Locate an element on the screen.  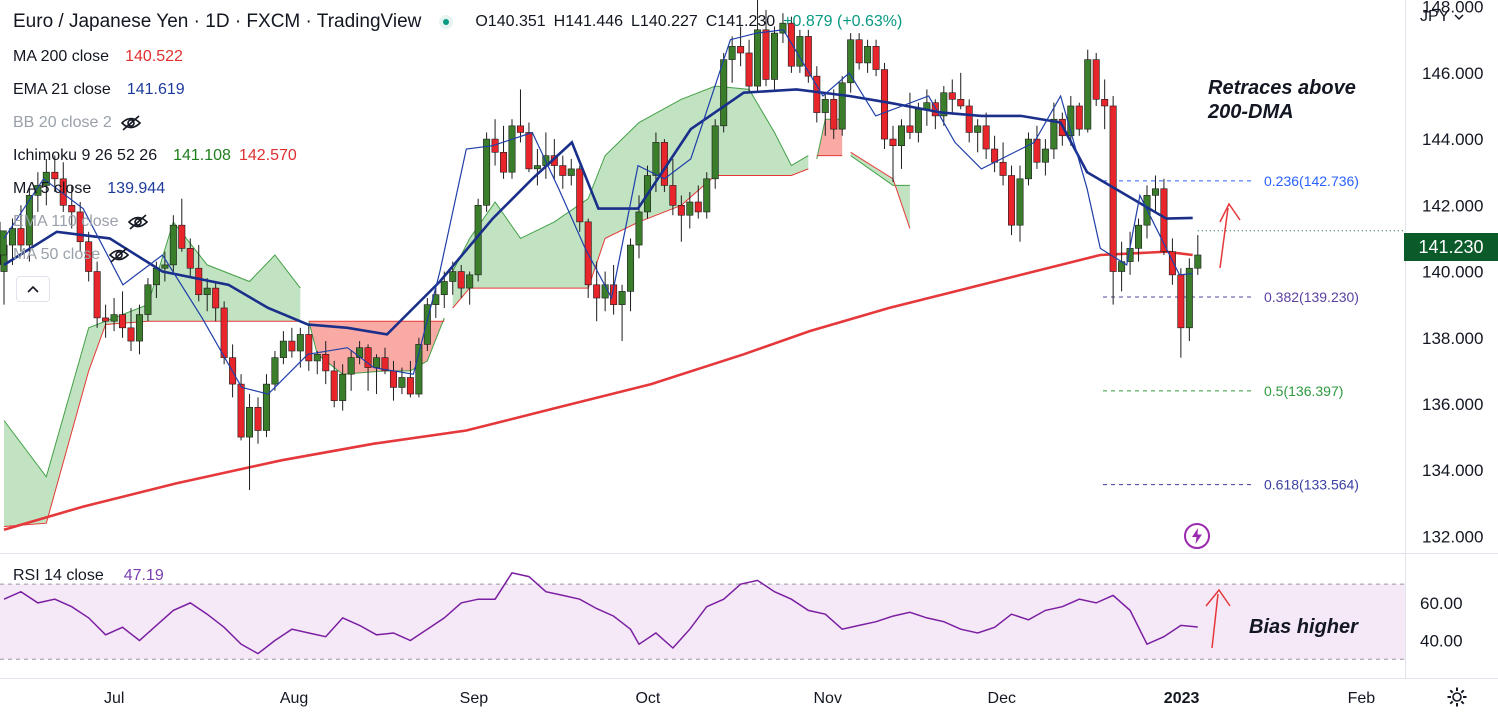
collapse-legend-button is located at coordinates (33, 289).